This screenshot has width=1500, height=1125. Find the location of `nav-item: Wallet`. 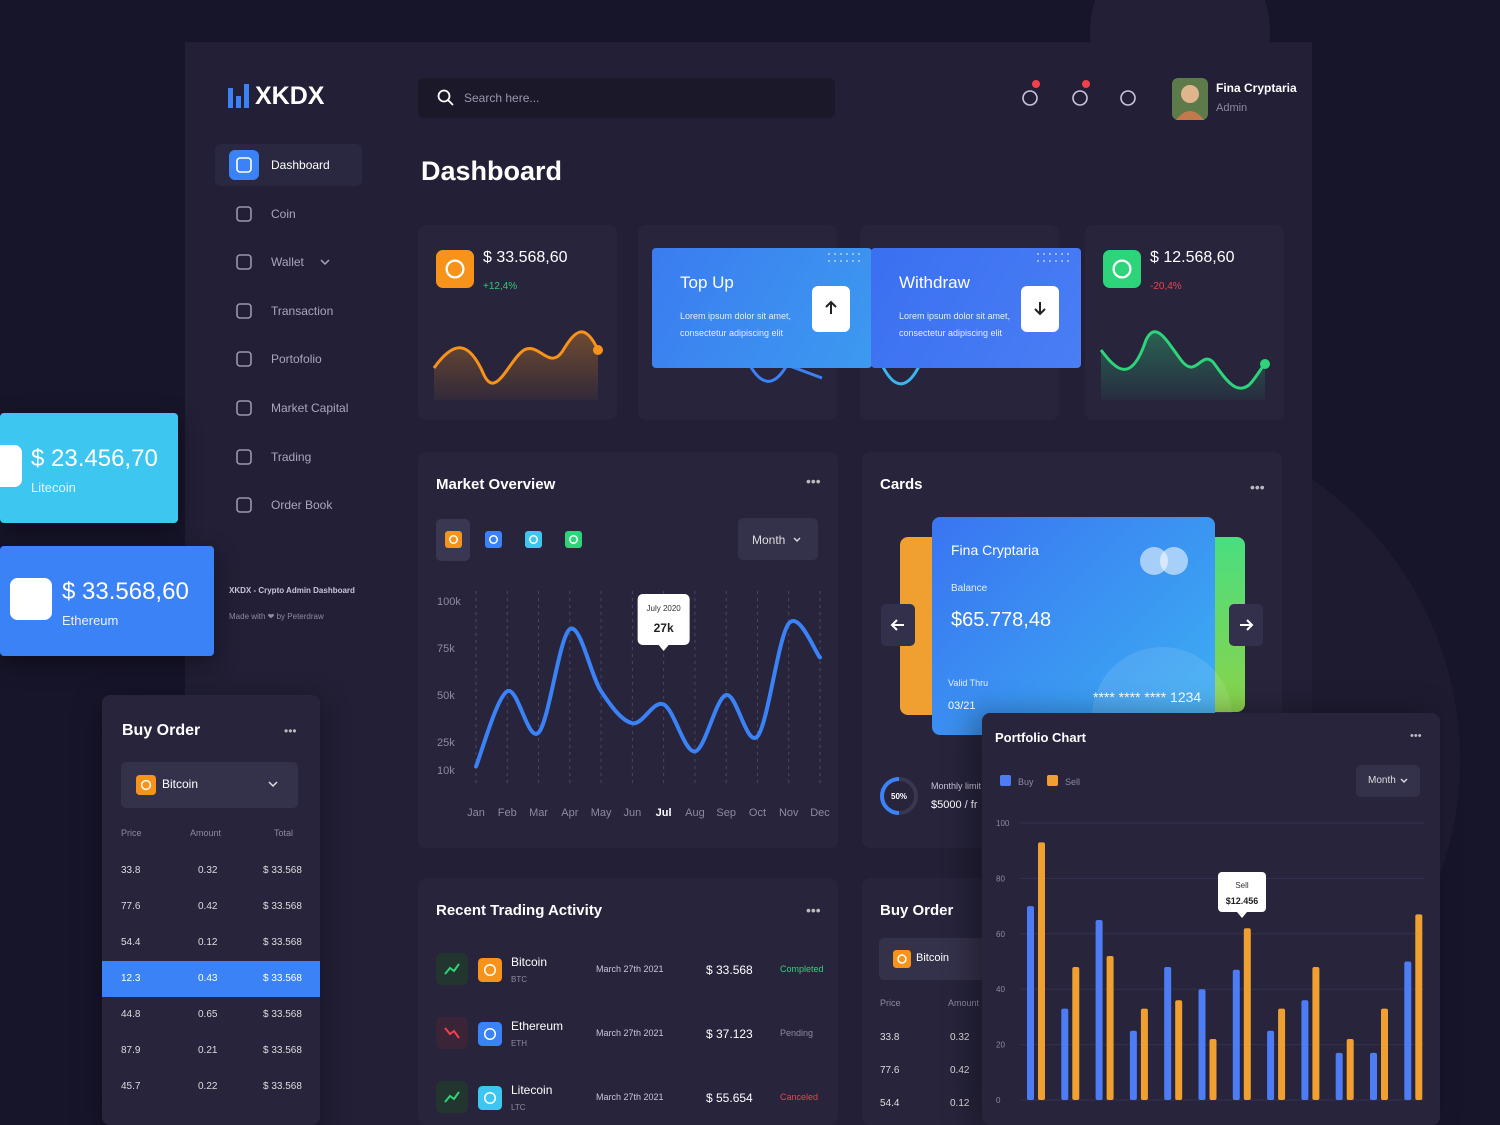

nav-item: Wallet is located at coordinates (287, 262).